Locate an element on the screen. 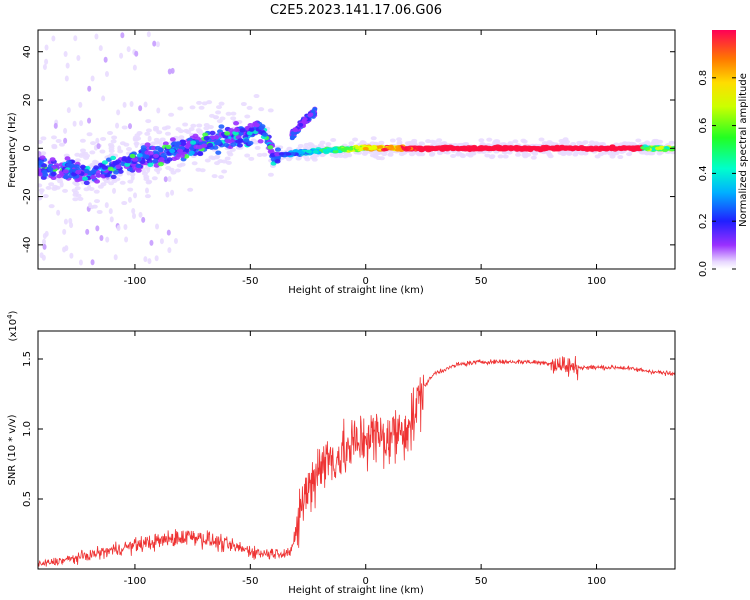  colorbar-tick-label: 0.6 is located at coordinates (703, 126).